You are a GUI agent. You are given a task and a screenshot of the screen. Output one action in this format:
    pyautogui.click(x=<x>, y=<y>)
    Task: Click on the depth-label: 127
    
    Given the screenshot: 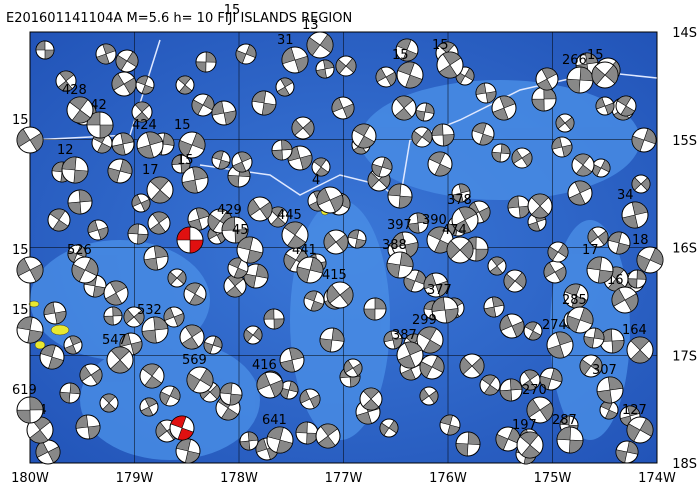 What is the action you would take?
    pyautogui.click(x=634, y=410)
    